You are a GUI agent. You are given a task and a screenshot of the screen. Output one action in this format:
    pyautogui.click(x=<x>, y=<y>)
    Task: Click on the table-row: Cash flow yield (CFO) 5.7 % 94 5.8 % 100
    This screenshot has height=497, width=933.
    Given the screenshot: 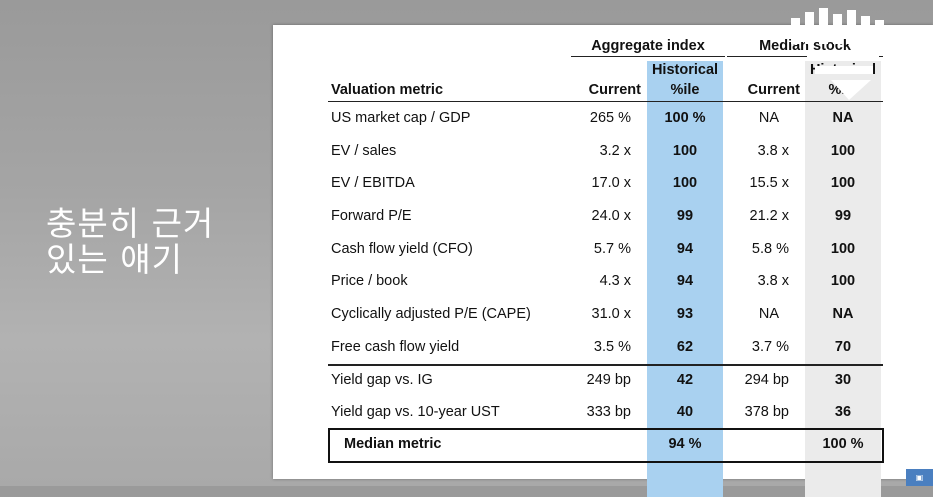 What is the action you would take?
    pyautogui.click(x=603, y=249)
    